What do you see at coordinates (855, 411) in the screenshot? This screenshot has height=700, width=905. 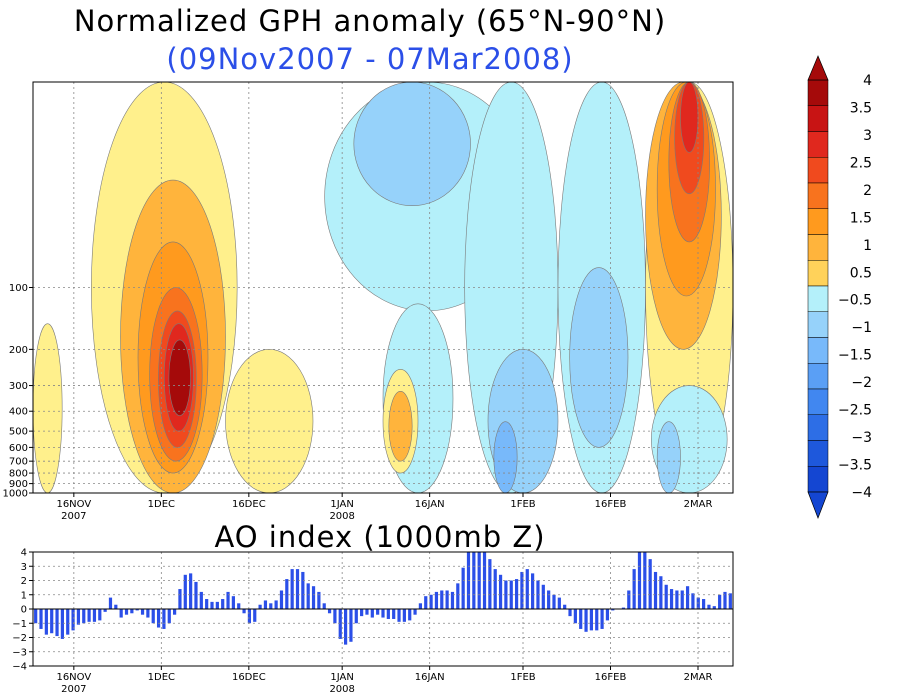 I see `colorbar-label-12: −2.5` at bounding box center [855, 411].